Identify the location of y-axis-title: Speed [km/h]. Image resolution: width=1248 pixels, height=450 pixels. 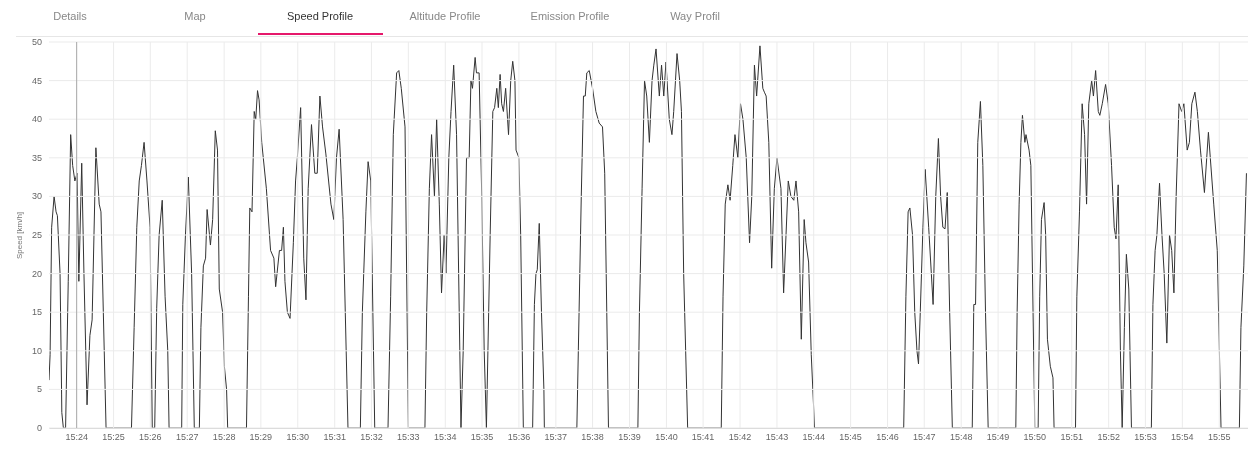
(19, 235).